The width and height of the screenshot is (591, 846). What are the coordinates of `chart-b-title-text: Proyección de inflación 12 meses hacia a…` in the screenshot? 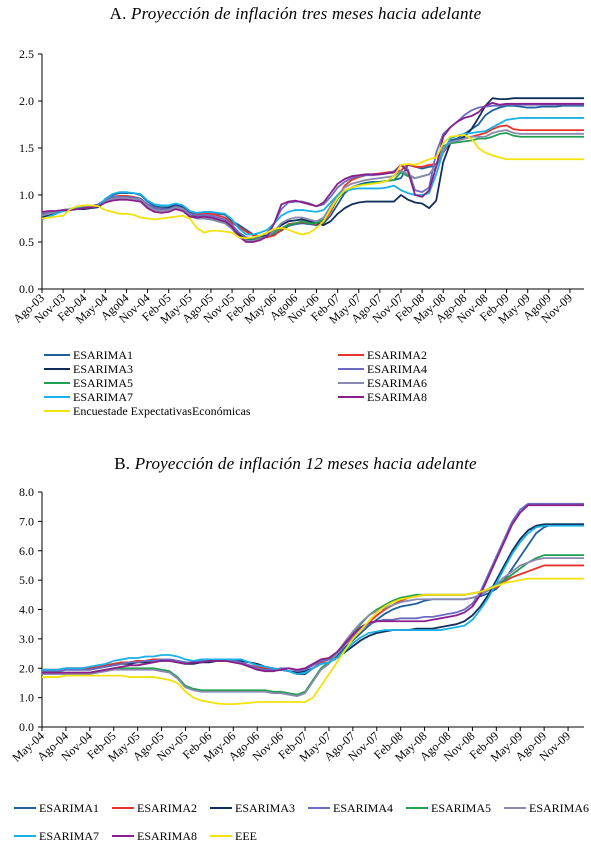 It's located at (305, 463).